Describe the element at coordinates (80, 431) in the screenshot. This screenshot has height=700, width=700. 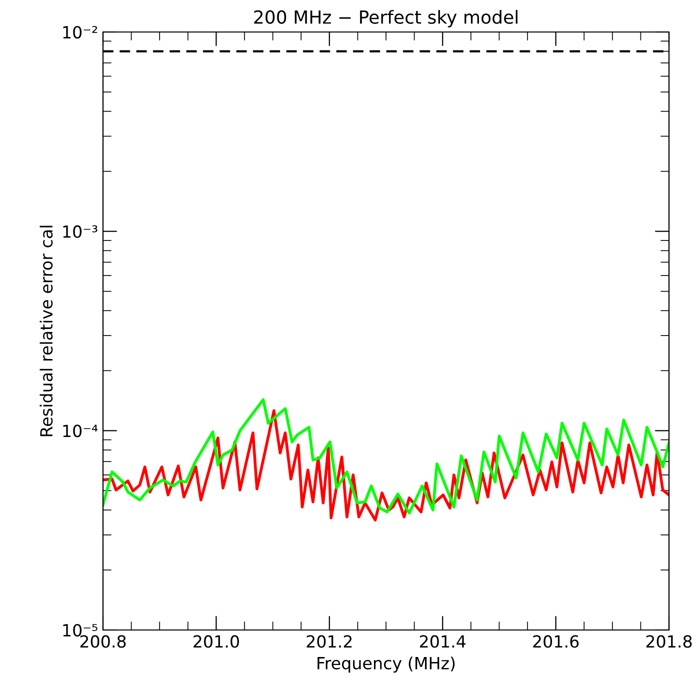
I see `y-tick-label: 10⁻⁴` at that location.